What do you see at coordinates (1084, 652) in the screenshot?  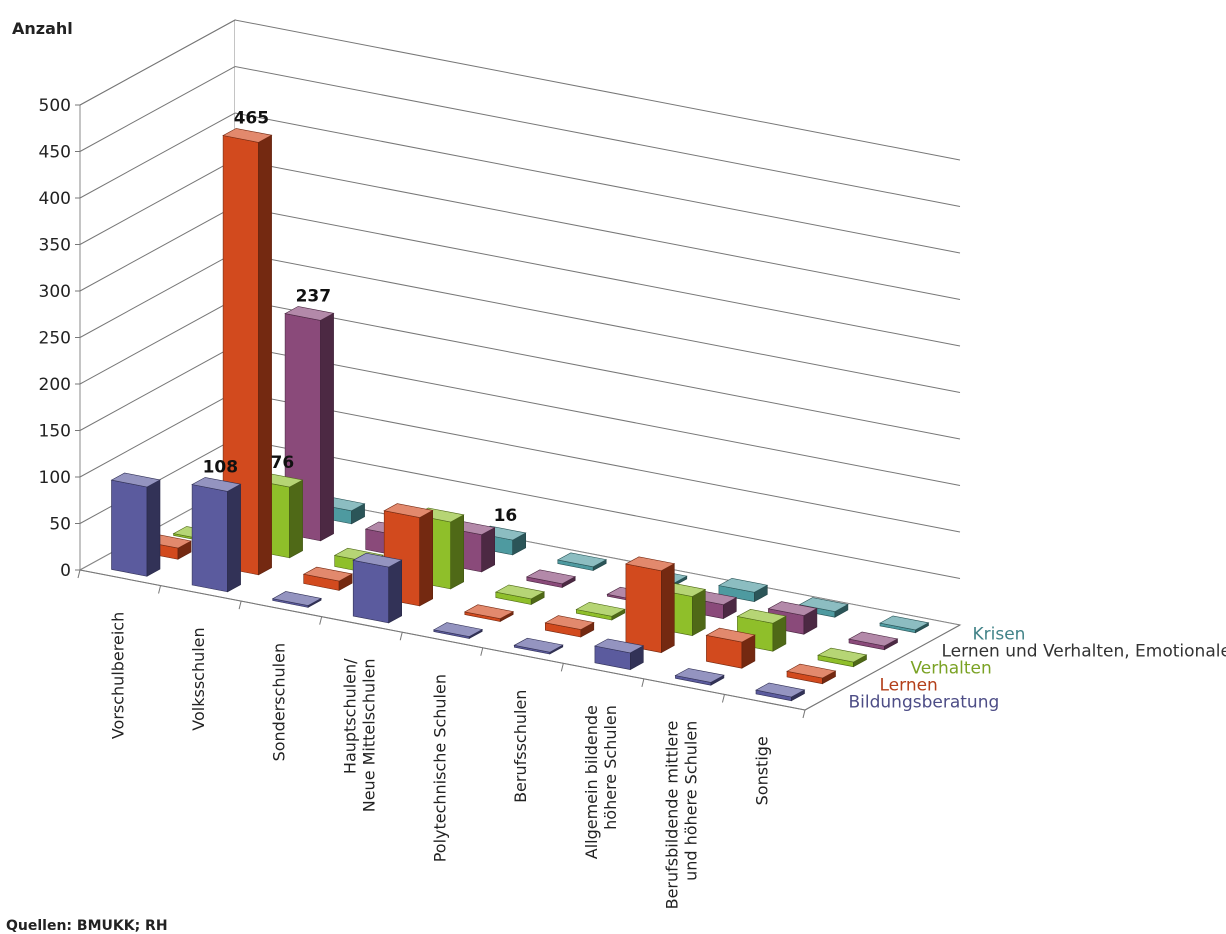 I see `legend-item-lernen-und-verhalten-emotionales: Lernen und Verhalten, Emotionales` at bounding box center [1084, 652].